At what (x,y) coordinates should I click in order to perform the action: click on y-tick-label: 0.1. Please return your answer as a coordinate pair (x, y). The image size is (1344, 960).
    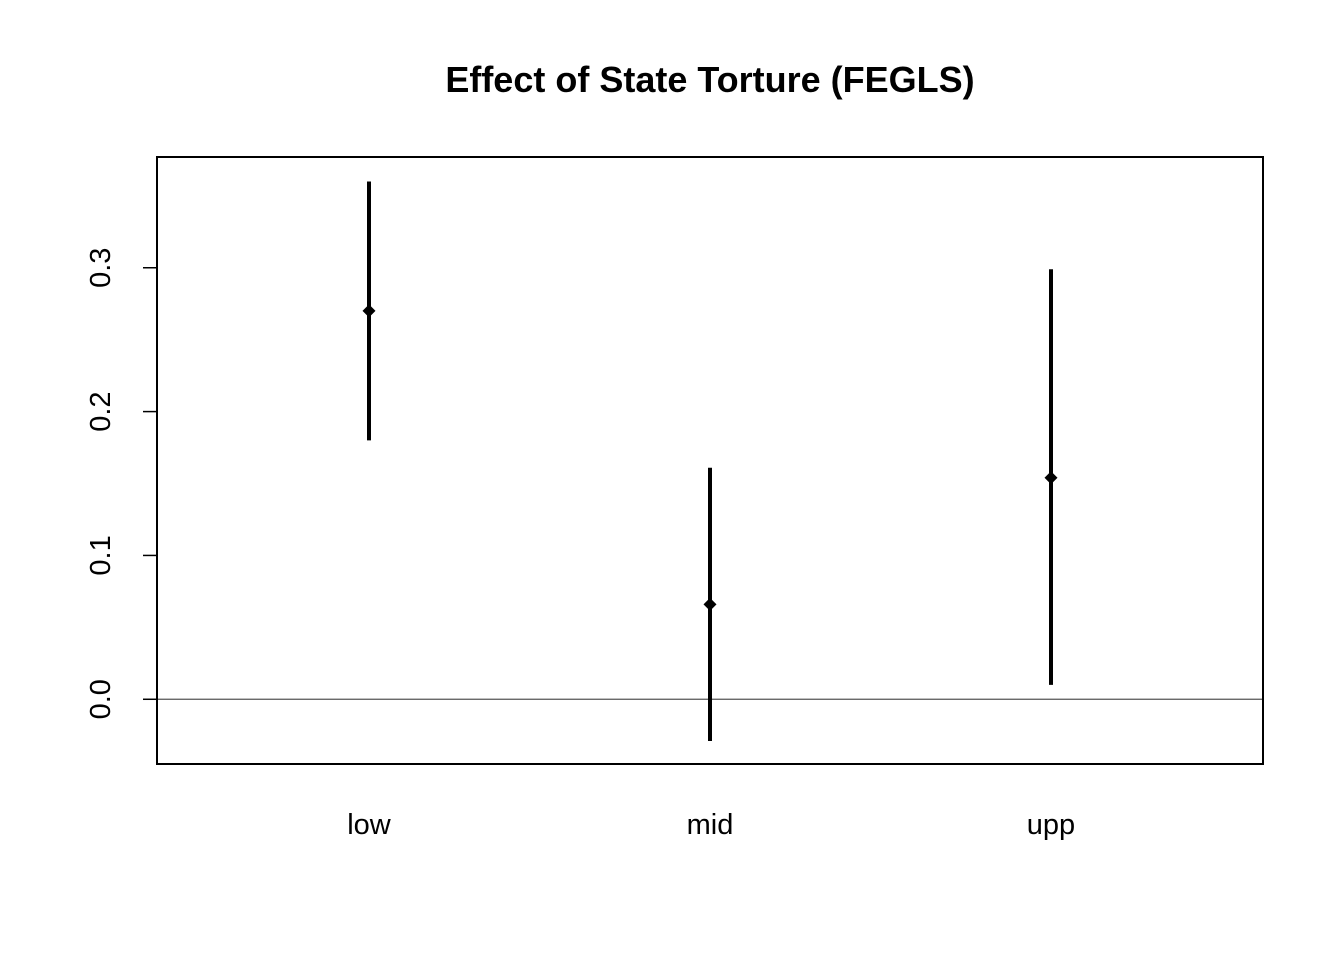
    Looking at the image, I should click on (101, 555).